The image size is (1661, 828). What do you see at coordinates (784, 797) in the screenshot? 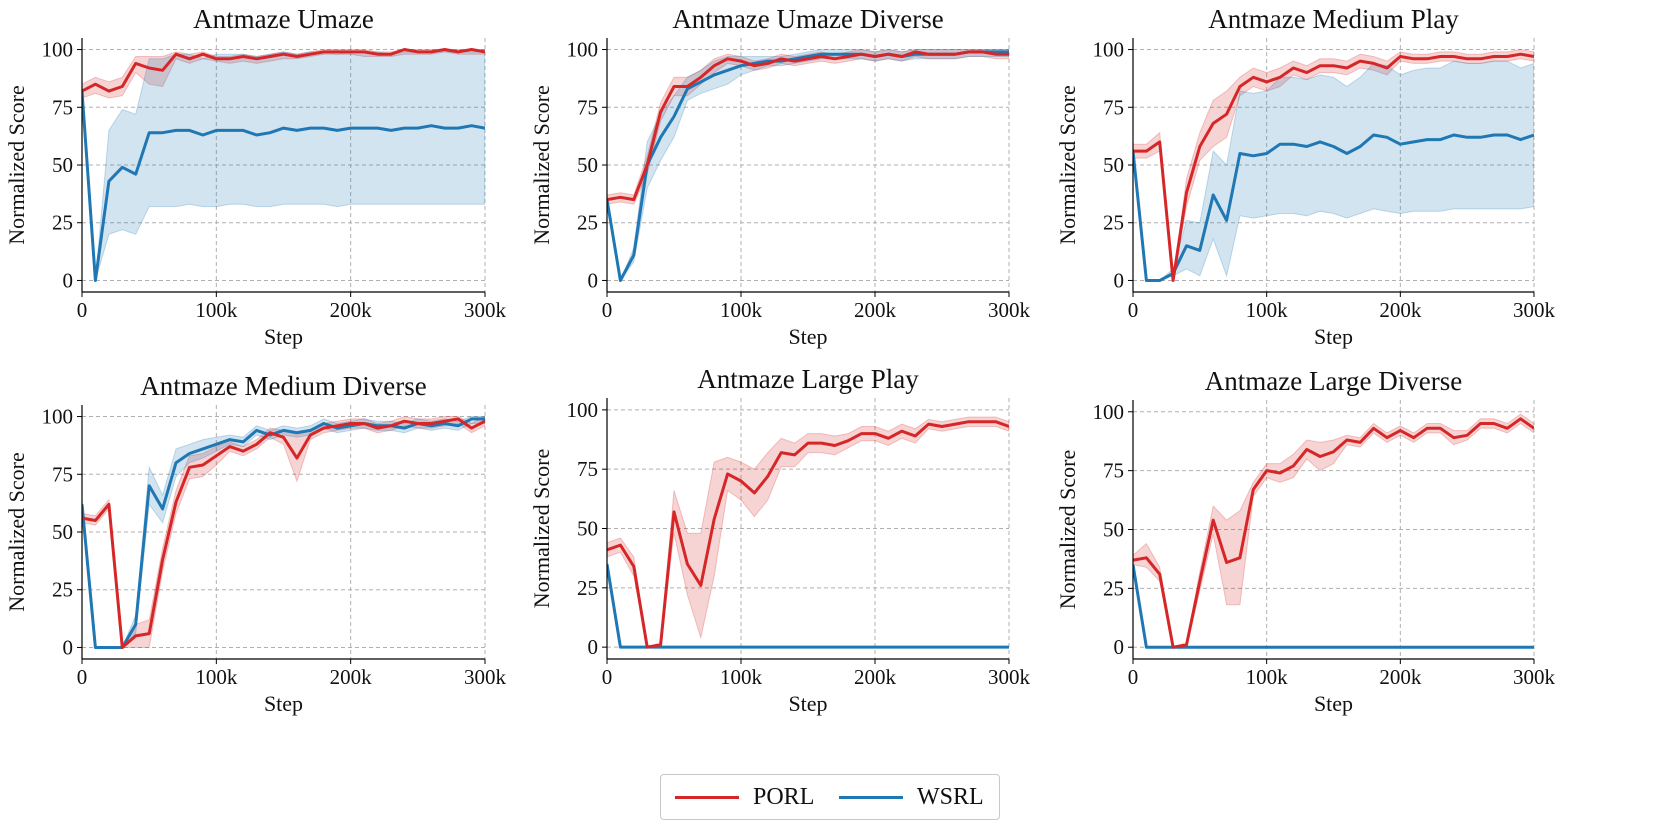
I see `legend-label-porl: PORL` at bounding box center [784, 797].